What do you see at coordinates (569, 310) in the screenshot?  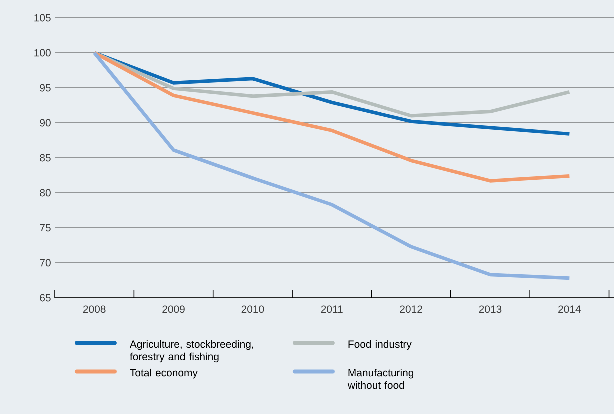 I see `x-tick-label: 2014` at bounding box center [569, 310].